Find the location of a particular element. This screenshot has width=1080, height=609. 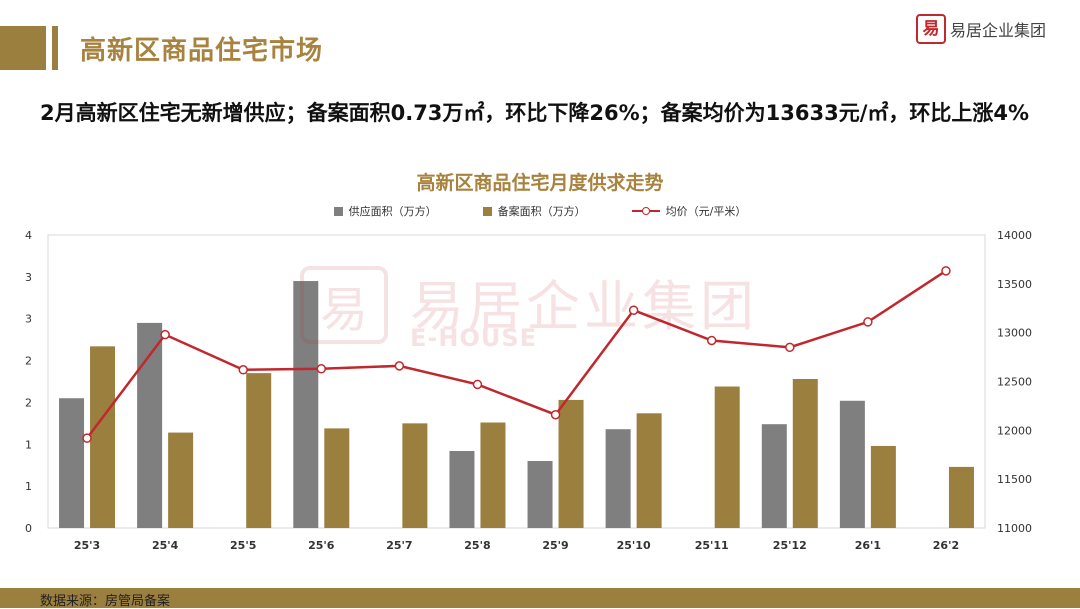

title-accent-bar is located at coordinates (23, 48).